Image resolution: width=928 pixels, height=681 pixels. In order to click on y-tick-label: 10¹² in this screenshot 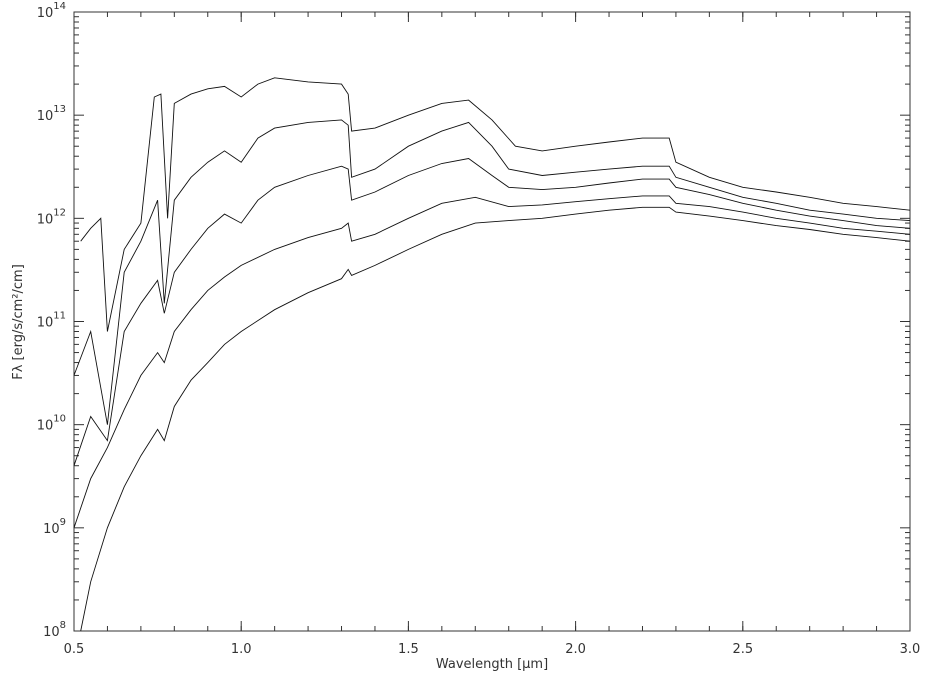, I will do `click(51, 217)`.